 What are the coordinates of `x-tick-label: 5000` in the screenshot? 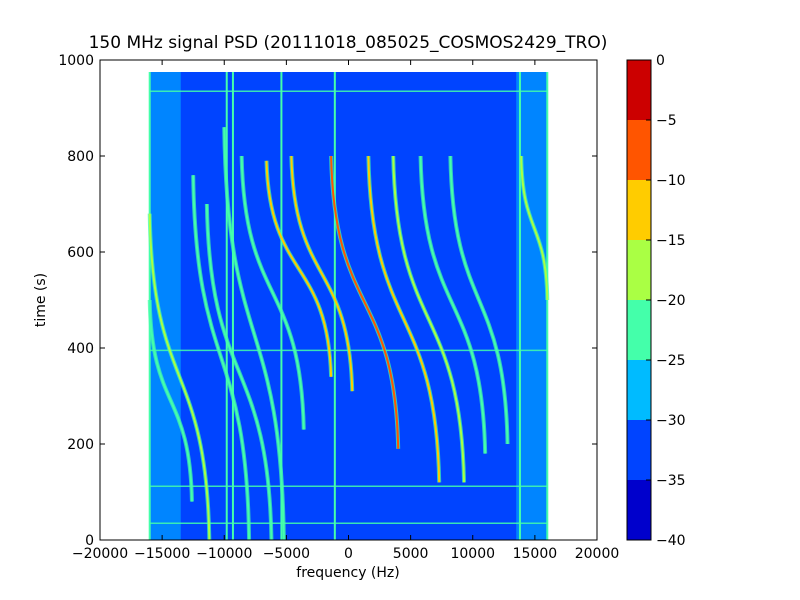 It's located at (411, 554).